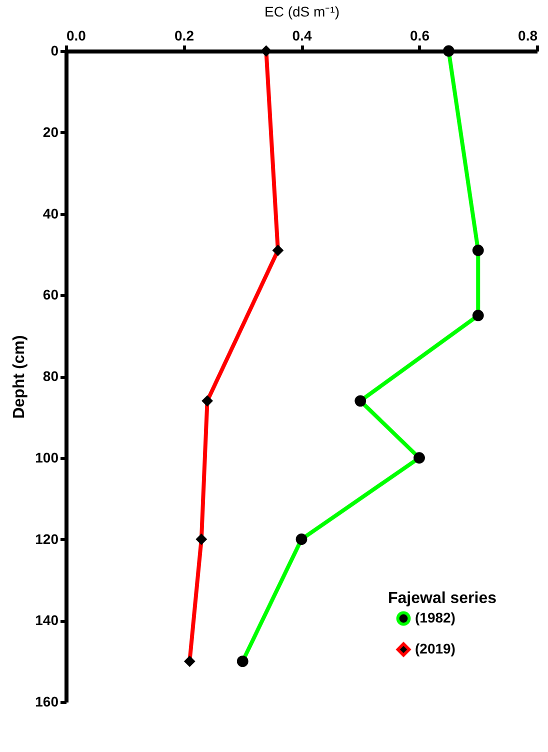 The image size is (548, 752). I want to click on y-tick-label: 40, so click(50, 213).